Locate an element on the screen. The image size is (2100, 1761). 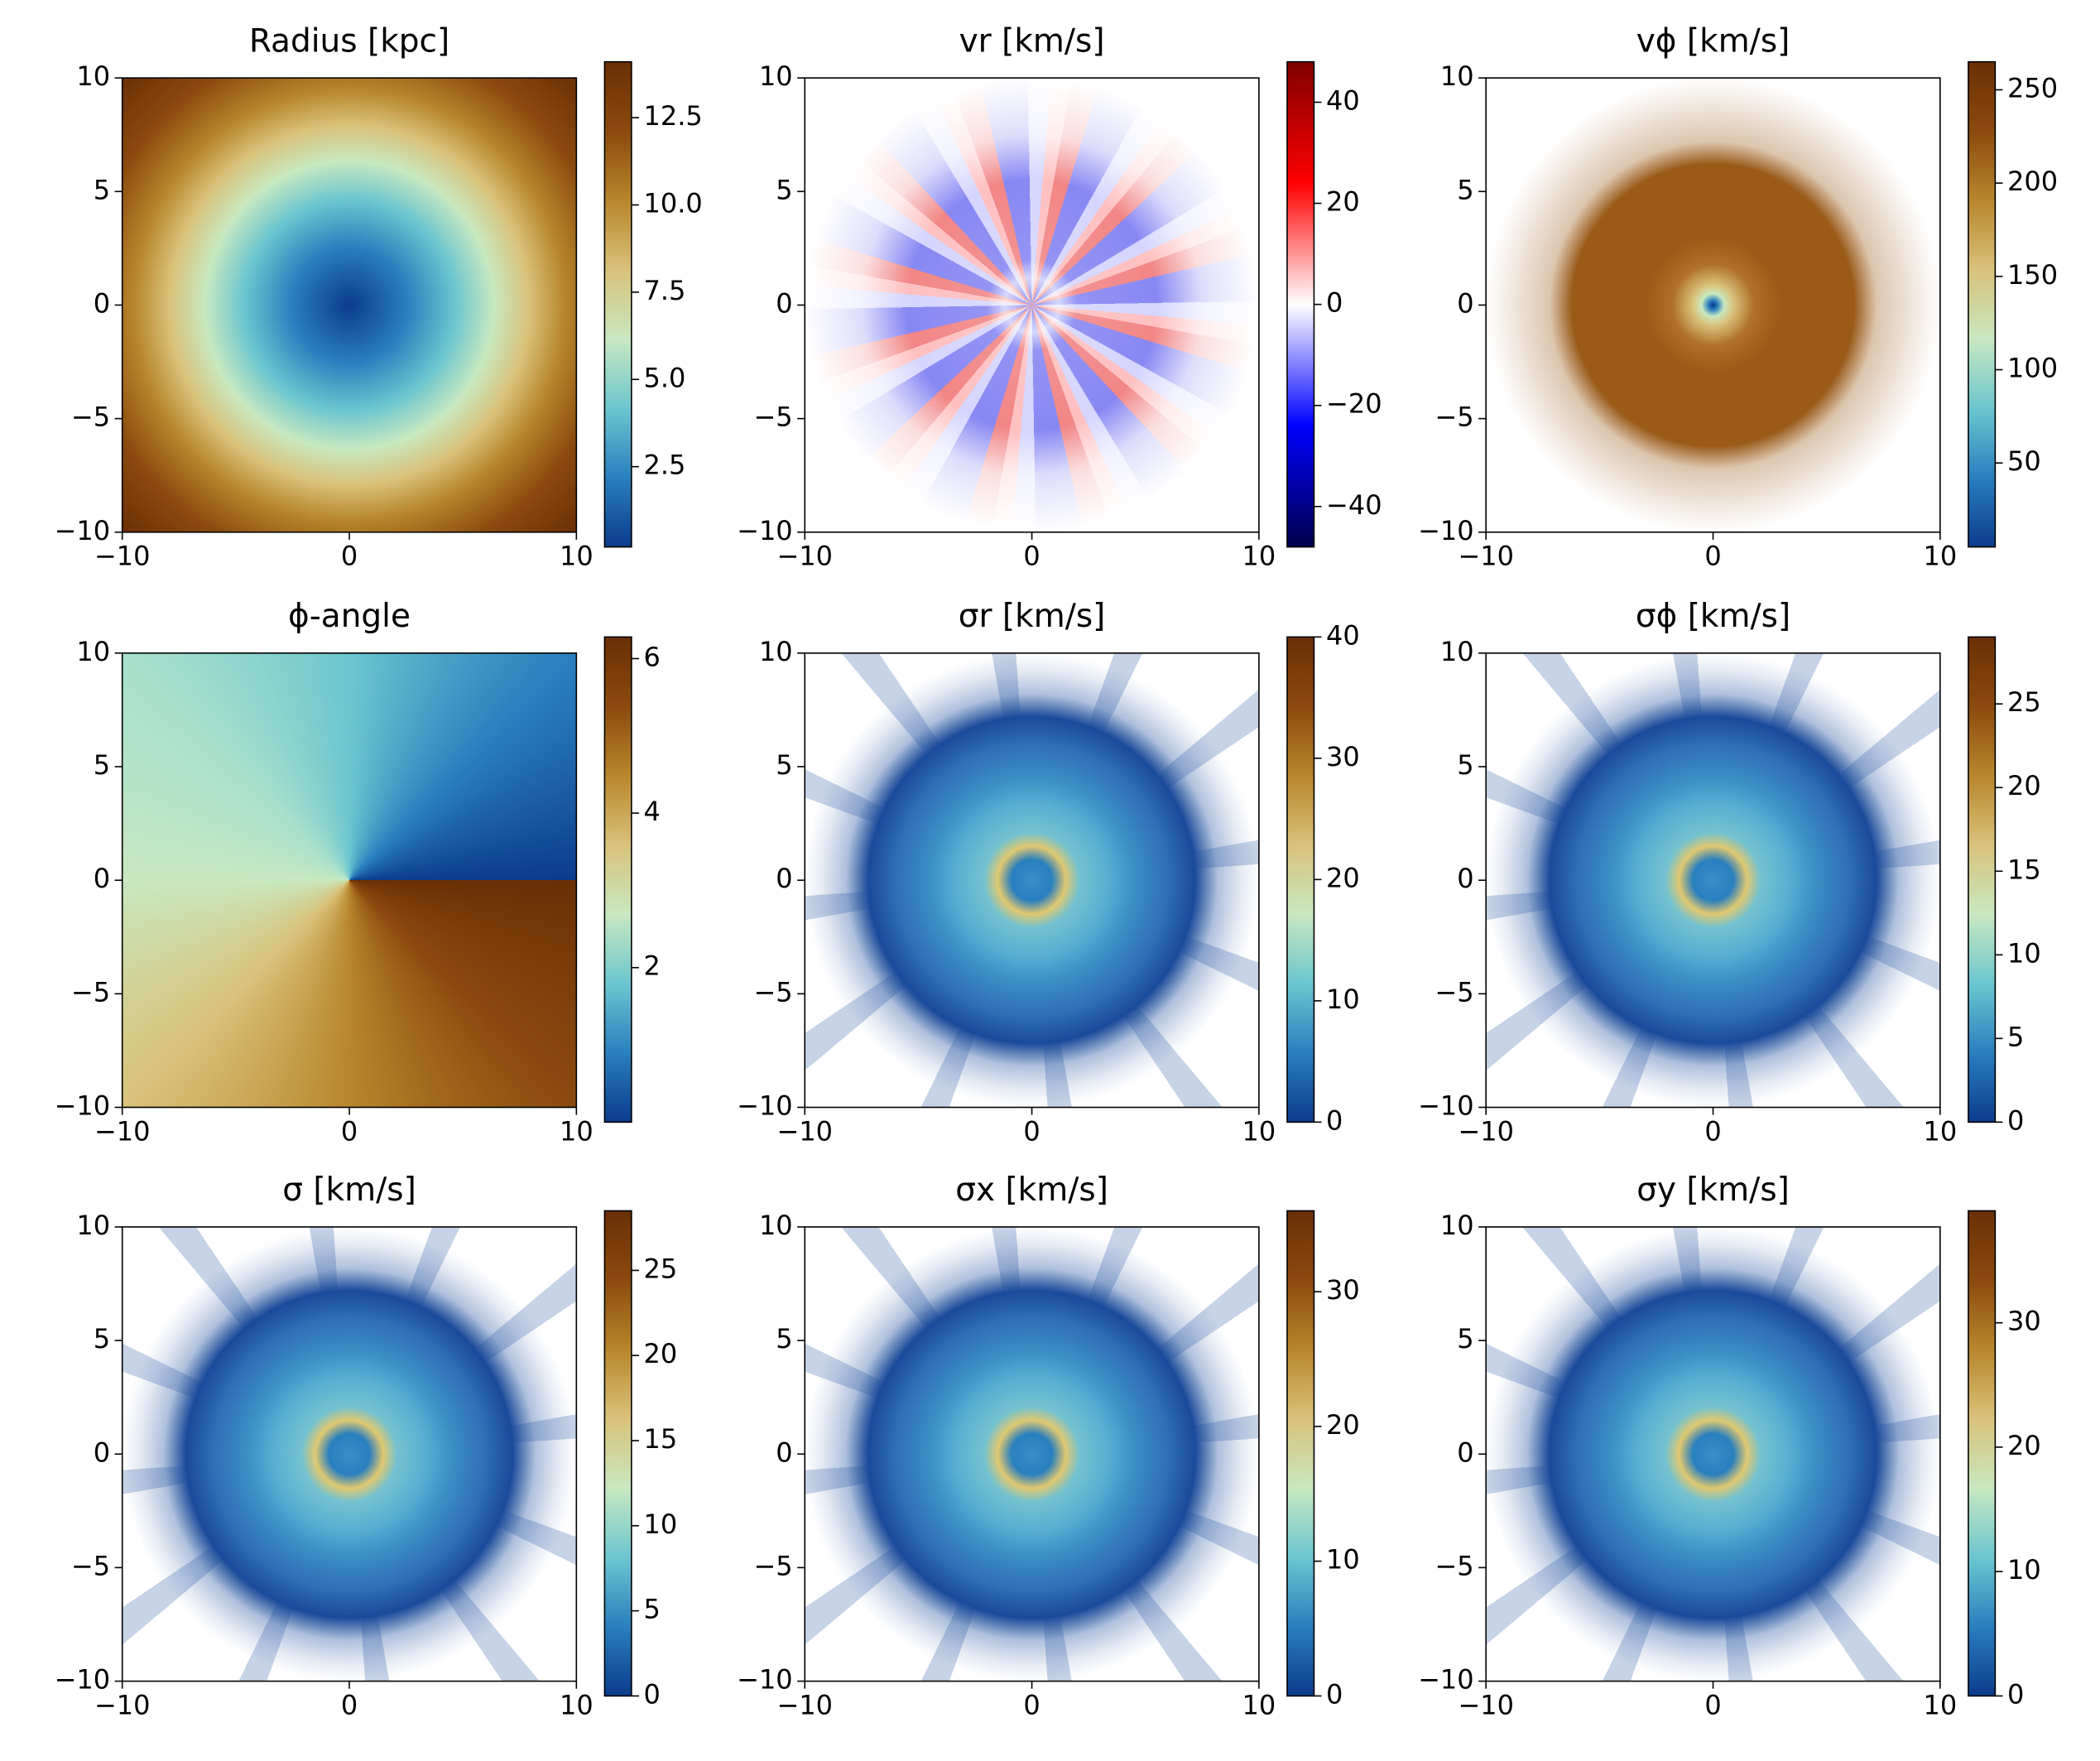
colorbar-tick-label: 50 is located at coordinates (2024, 461).